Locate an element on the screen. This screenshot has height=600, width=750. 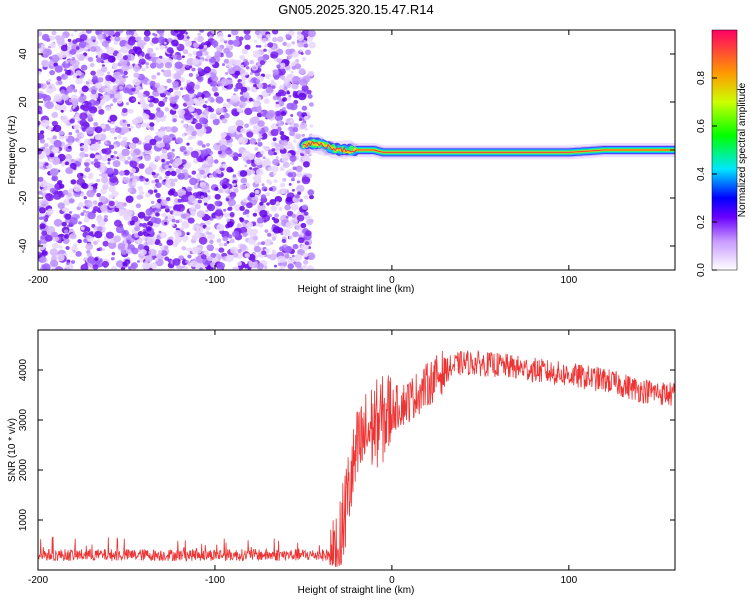
spectrogram-y-tick-label: 20 is located at coordinates (23, 102).